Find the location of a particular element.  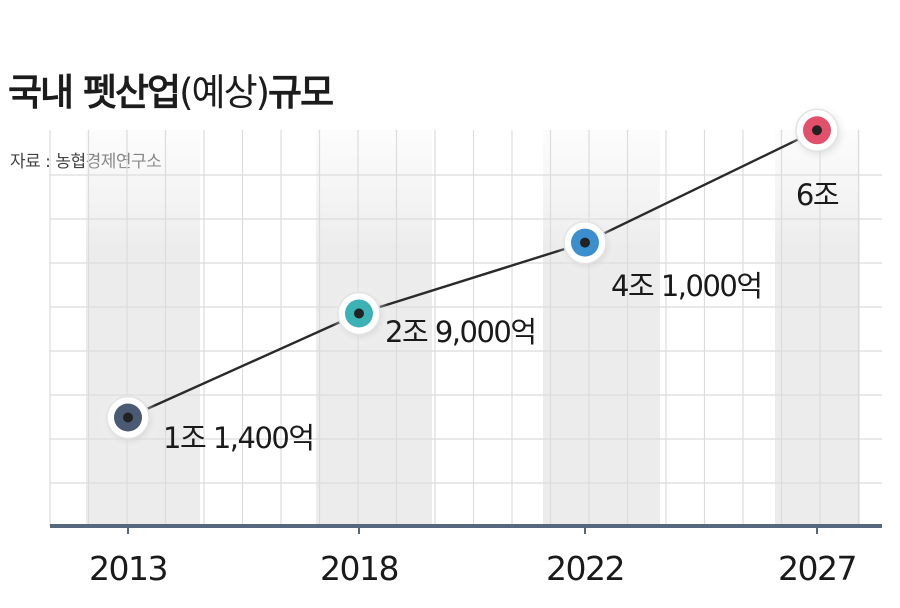

x-tick-label: 2027 is located at coordinates (817, 568).